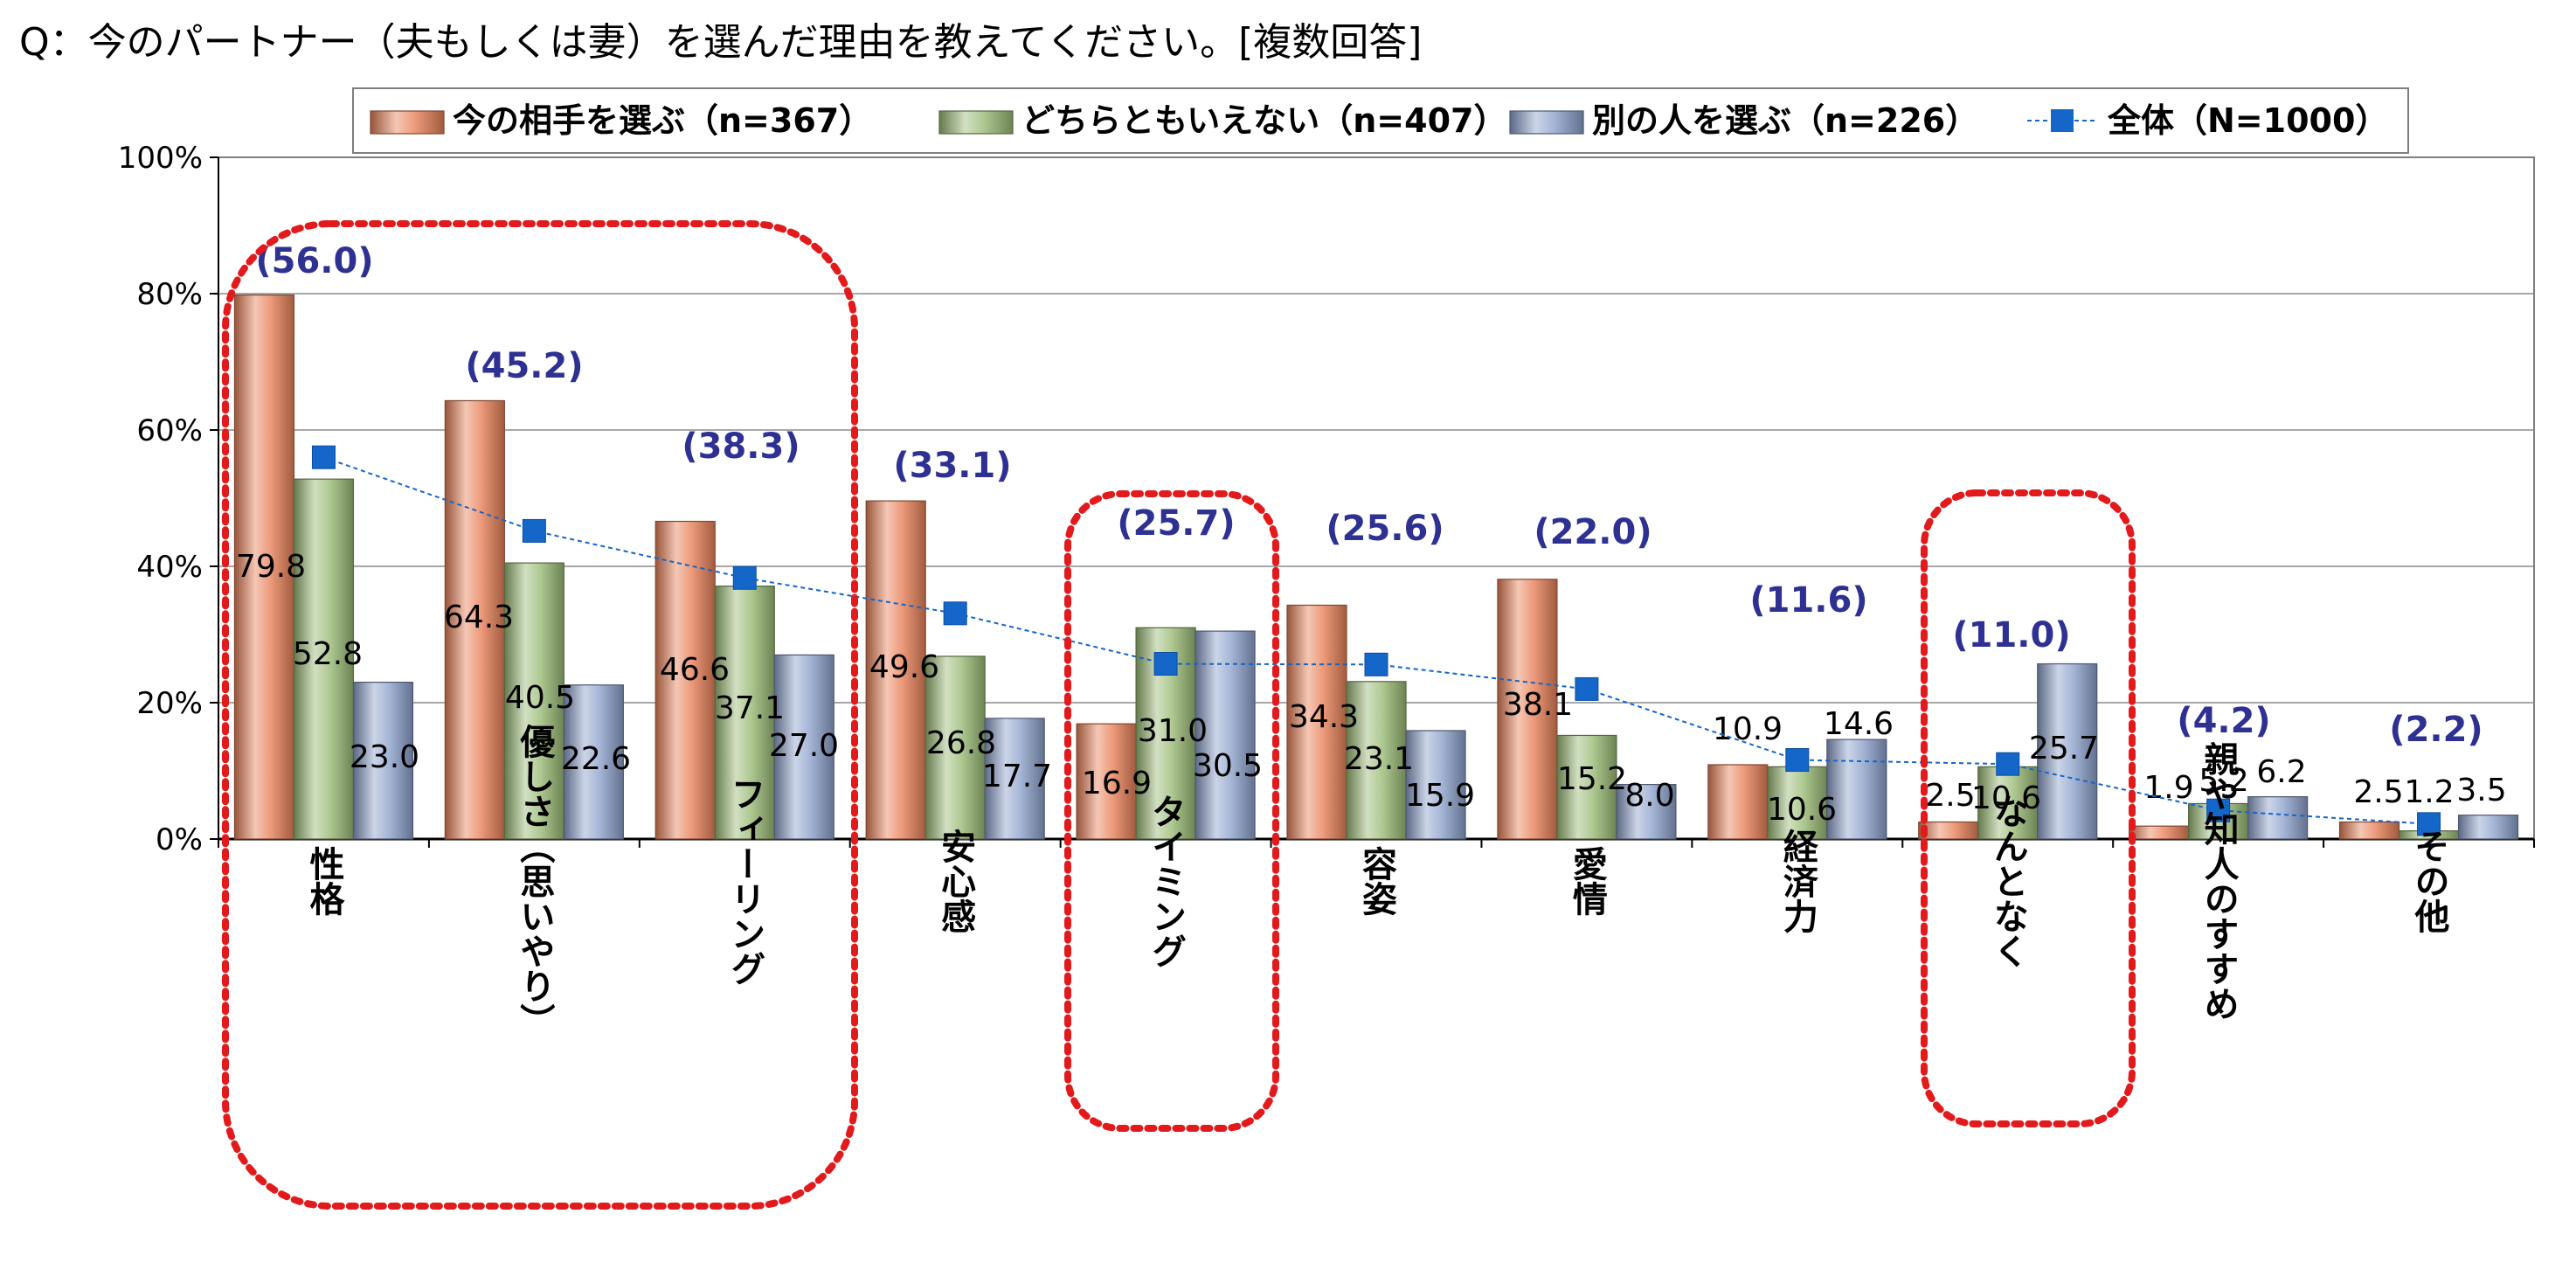 Image resolution: width=2576 pixels, height=1283 pixels. Describe the element at coordinates (2247, 120) in the screenshot. I see `legend-label: 全体（N=1000）` at that location.